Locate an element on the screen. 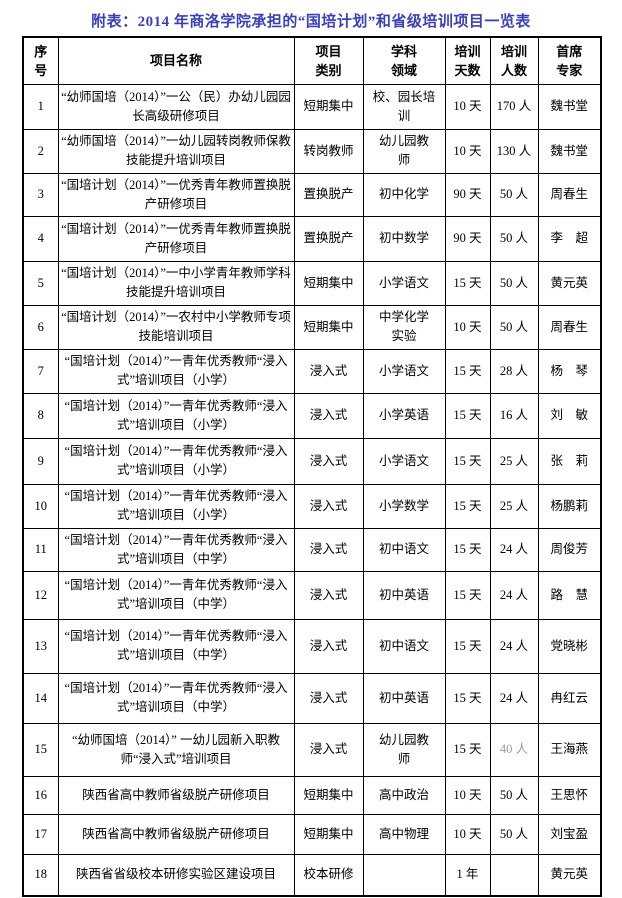 The height and width of the screenshot is (898, 622). count-cell is located at coordinates (514, 875).